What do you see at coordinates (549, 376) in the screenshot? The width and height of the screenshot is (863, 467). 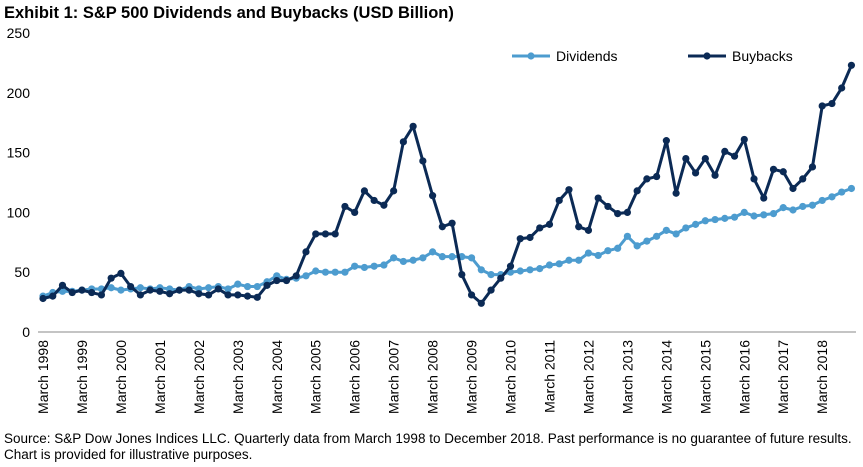 I see `x-tick-label: March 2011` at bounding box center [549, 376].